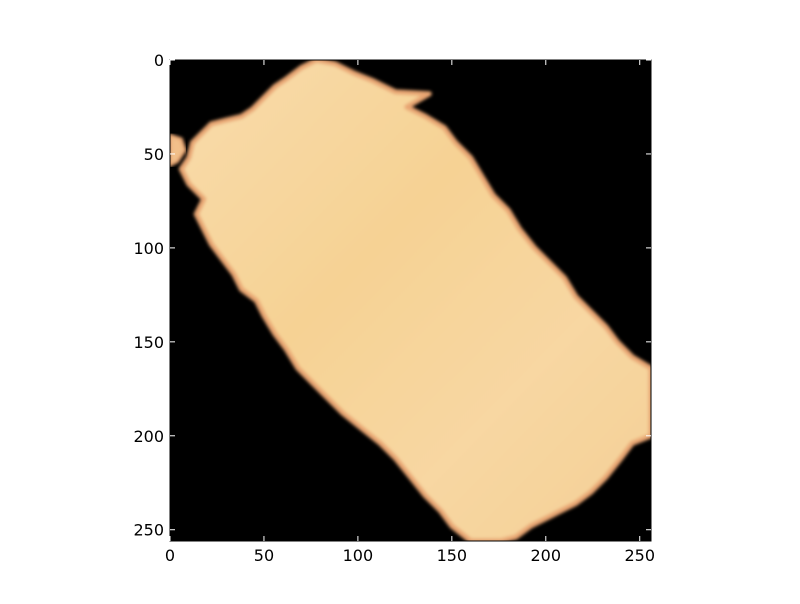 The image size is (800, 604). What do you see at coordinates (148, 342) in the screenshot?
I see `y-tick-label: 150` at bounding box center [148, 342].